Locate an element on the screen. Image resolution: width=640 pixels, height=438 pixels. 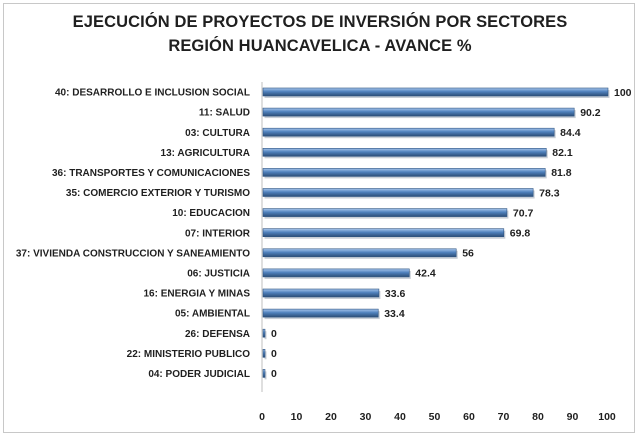
category-label: 11: SALUD is located at coordinates (224, 113).